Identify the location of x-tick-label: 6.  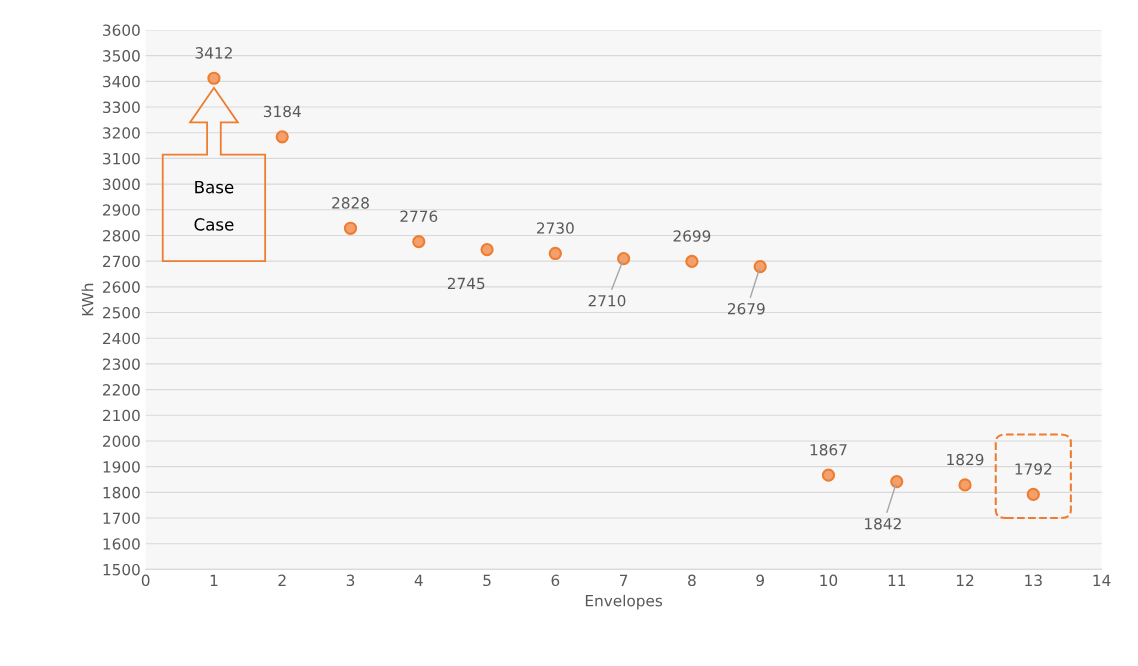
(555, 580).